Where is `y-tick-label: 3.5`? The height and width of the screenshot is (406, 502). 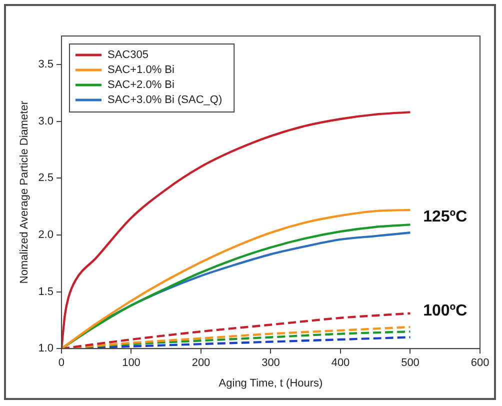 y-tick-label: 3.5 is located at coordinates (46, 64).